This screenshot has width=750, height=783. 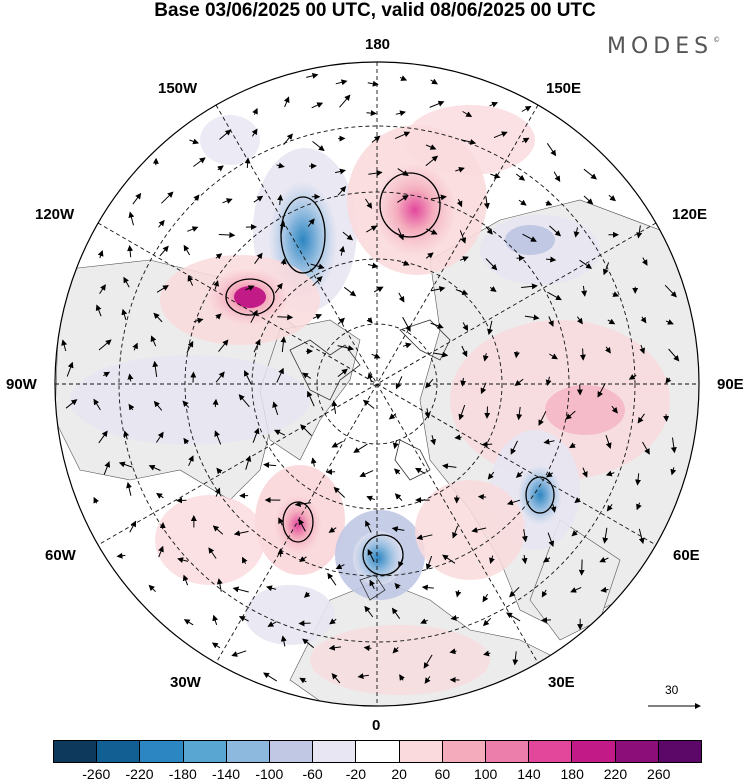 I want to click on lon-label-30w: 30W, so click(x=185, y=682).